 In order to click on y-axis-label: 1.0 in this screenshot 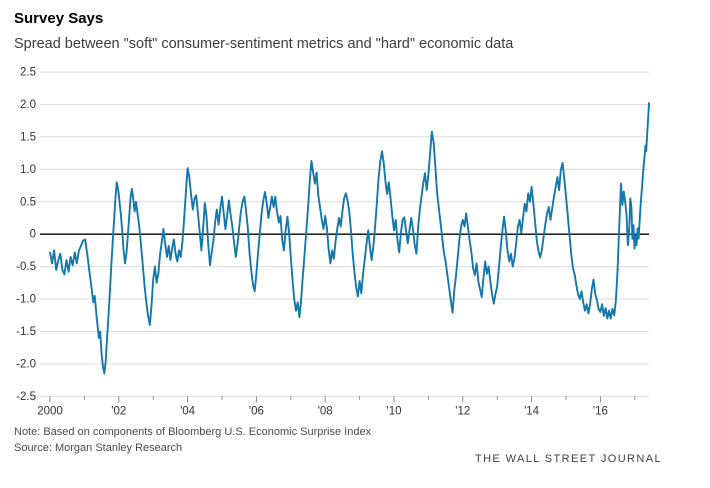, I will do `click(28, 170)`.